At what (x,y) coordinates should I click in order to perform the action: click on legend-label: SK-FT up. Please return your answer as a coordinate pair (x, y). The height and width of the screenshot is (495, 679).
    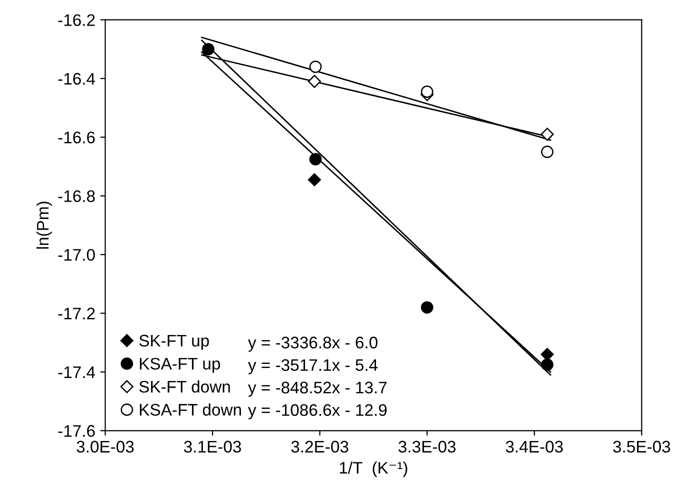
    Looking at the image, I should click on (174, 342).